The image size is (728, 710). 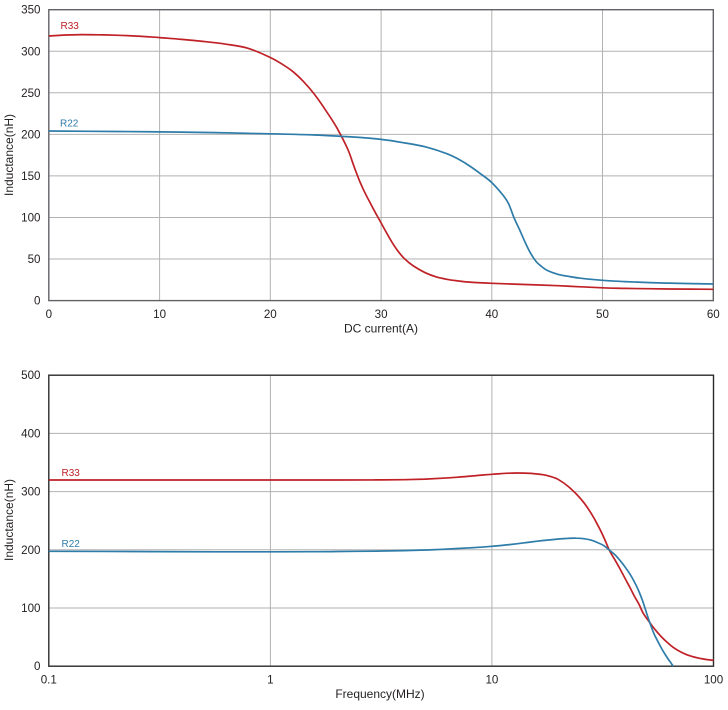 What do you see at coordinates (270, 679) in the screenshot?
I see `svg-text: 1` at bounding box center [270, 679].